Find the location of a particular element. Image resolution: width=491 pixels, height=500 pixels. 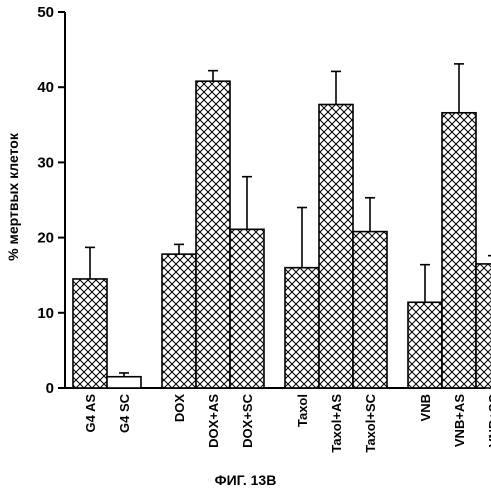

x-tick-label: DOX+SC is located at coordinates (247, 420).